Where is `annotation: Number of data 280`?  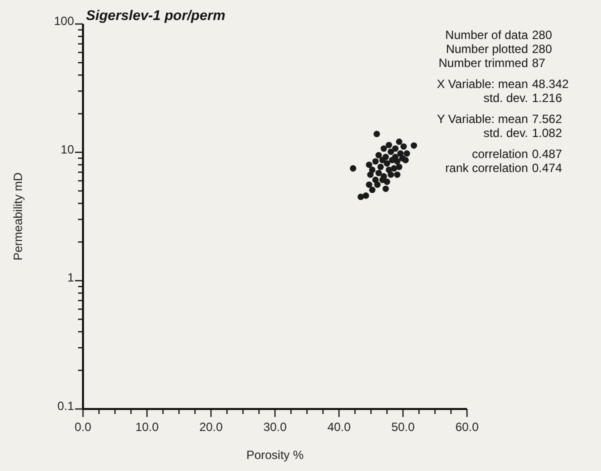
annotation: Number of data 280 is located at coordinates (498, 35).